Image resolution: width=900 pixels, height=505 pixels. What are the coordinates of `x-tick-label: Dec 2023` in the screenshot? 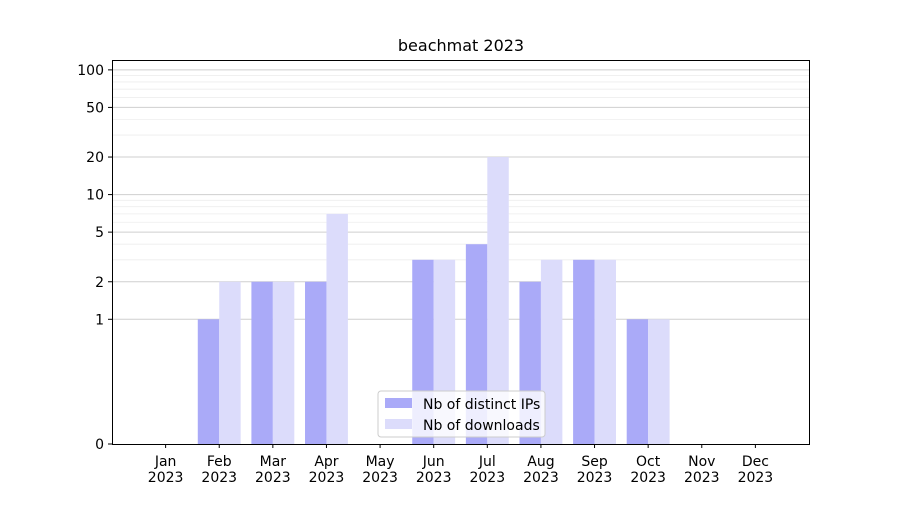 It's located at (756, 470).